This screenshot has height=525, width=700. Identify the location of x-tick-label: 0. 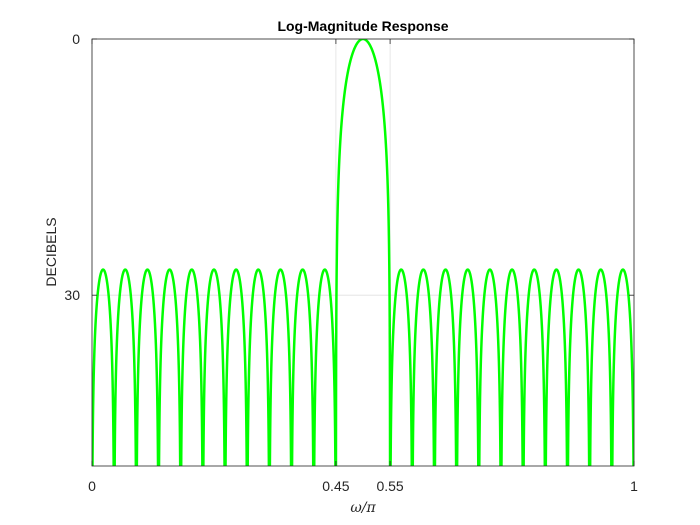
(92, 486).